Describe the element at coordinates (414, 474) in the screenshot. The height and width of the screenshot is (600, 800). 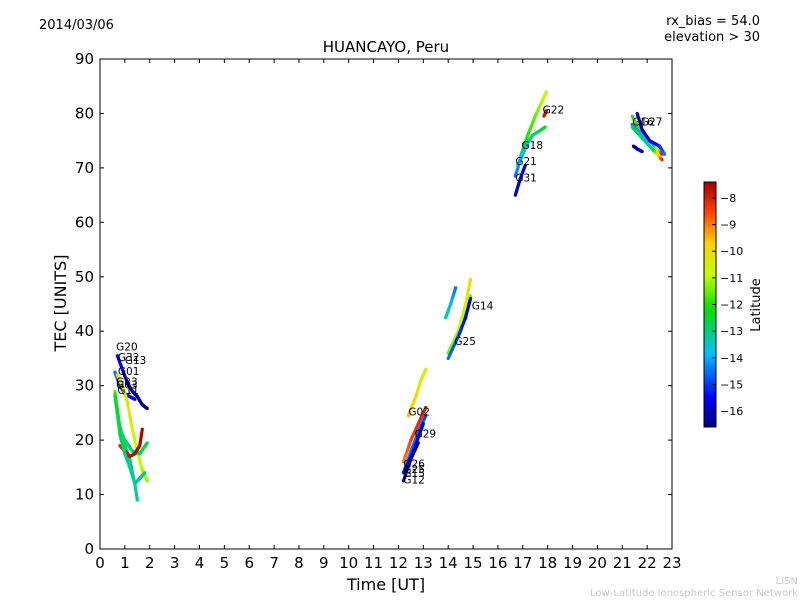
I see `satellite-label: G15` at that location.